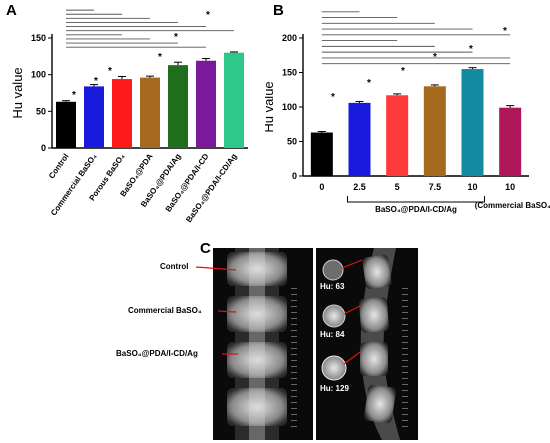 The width and height of the screenshot is (550, 443). Describe the element at coordinates (321, 187) in the screenshot. I see `x-tick-label: 0` at that location.